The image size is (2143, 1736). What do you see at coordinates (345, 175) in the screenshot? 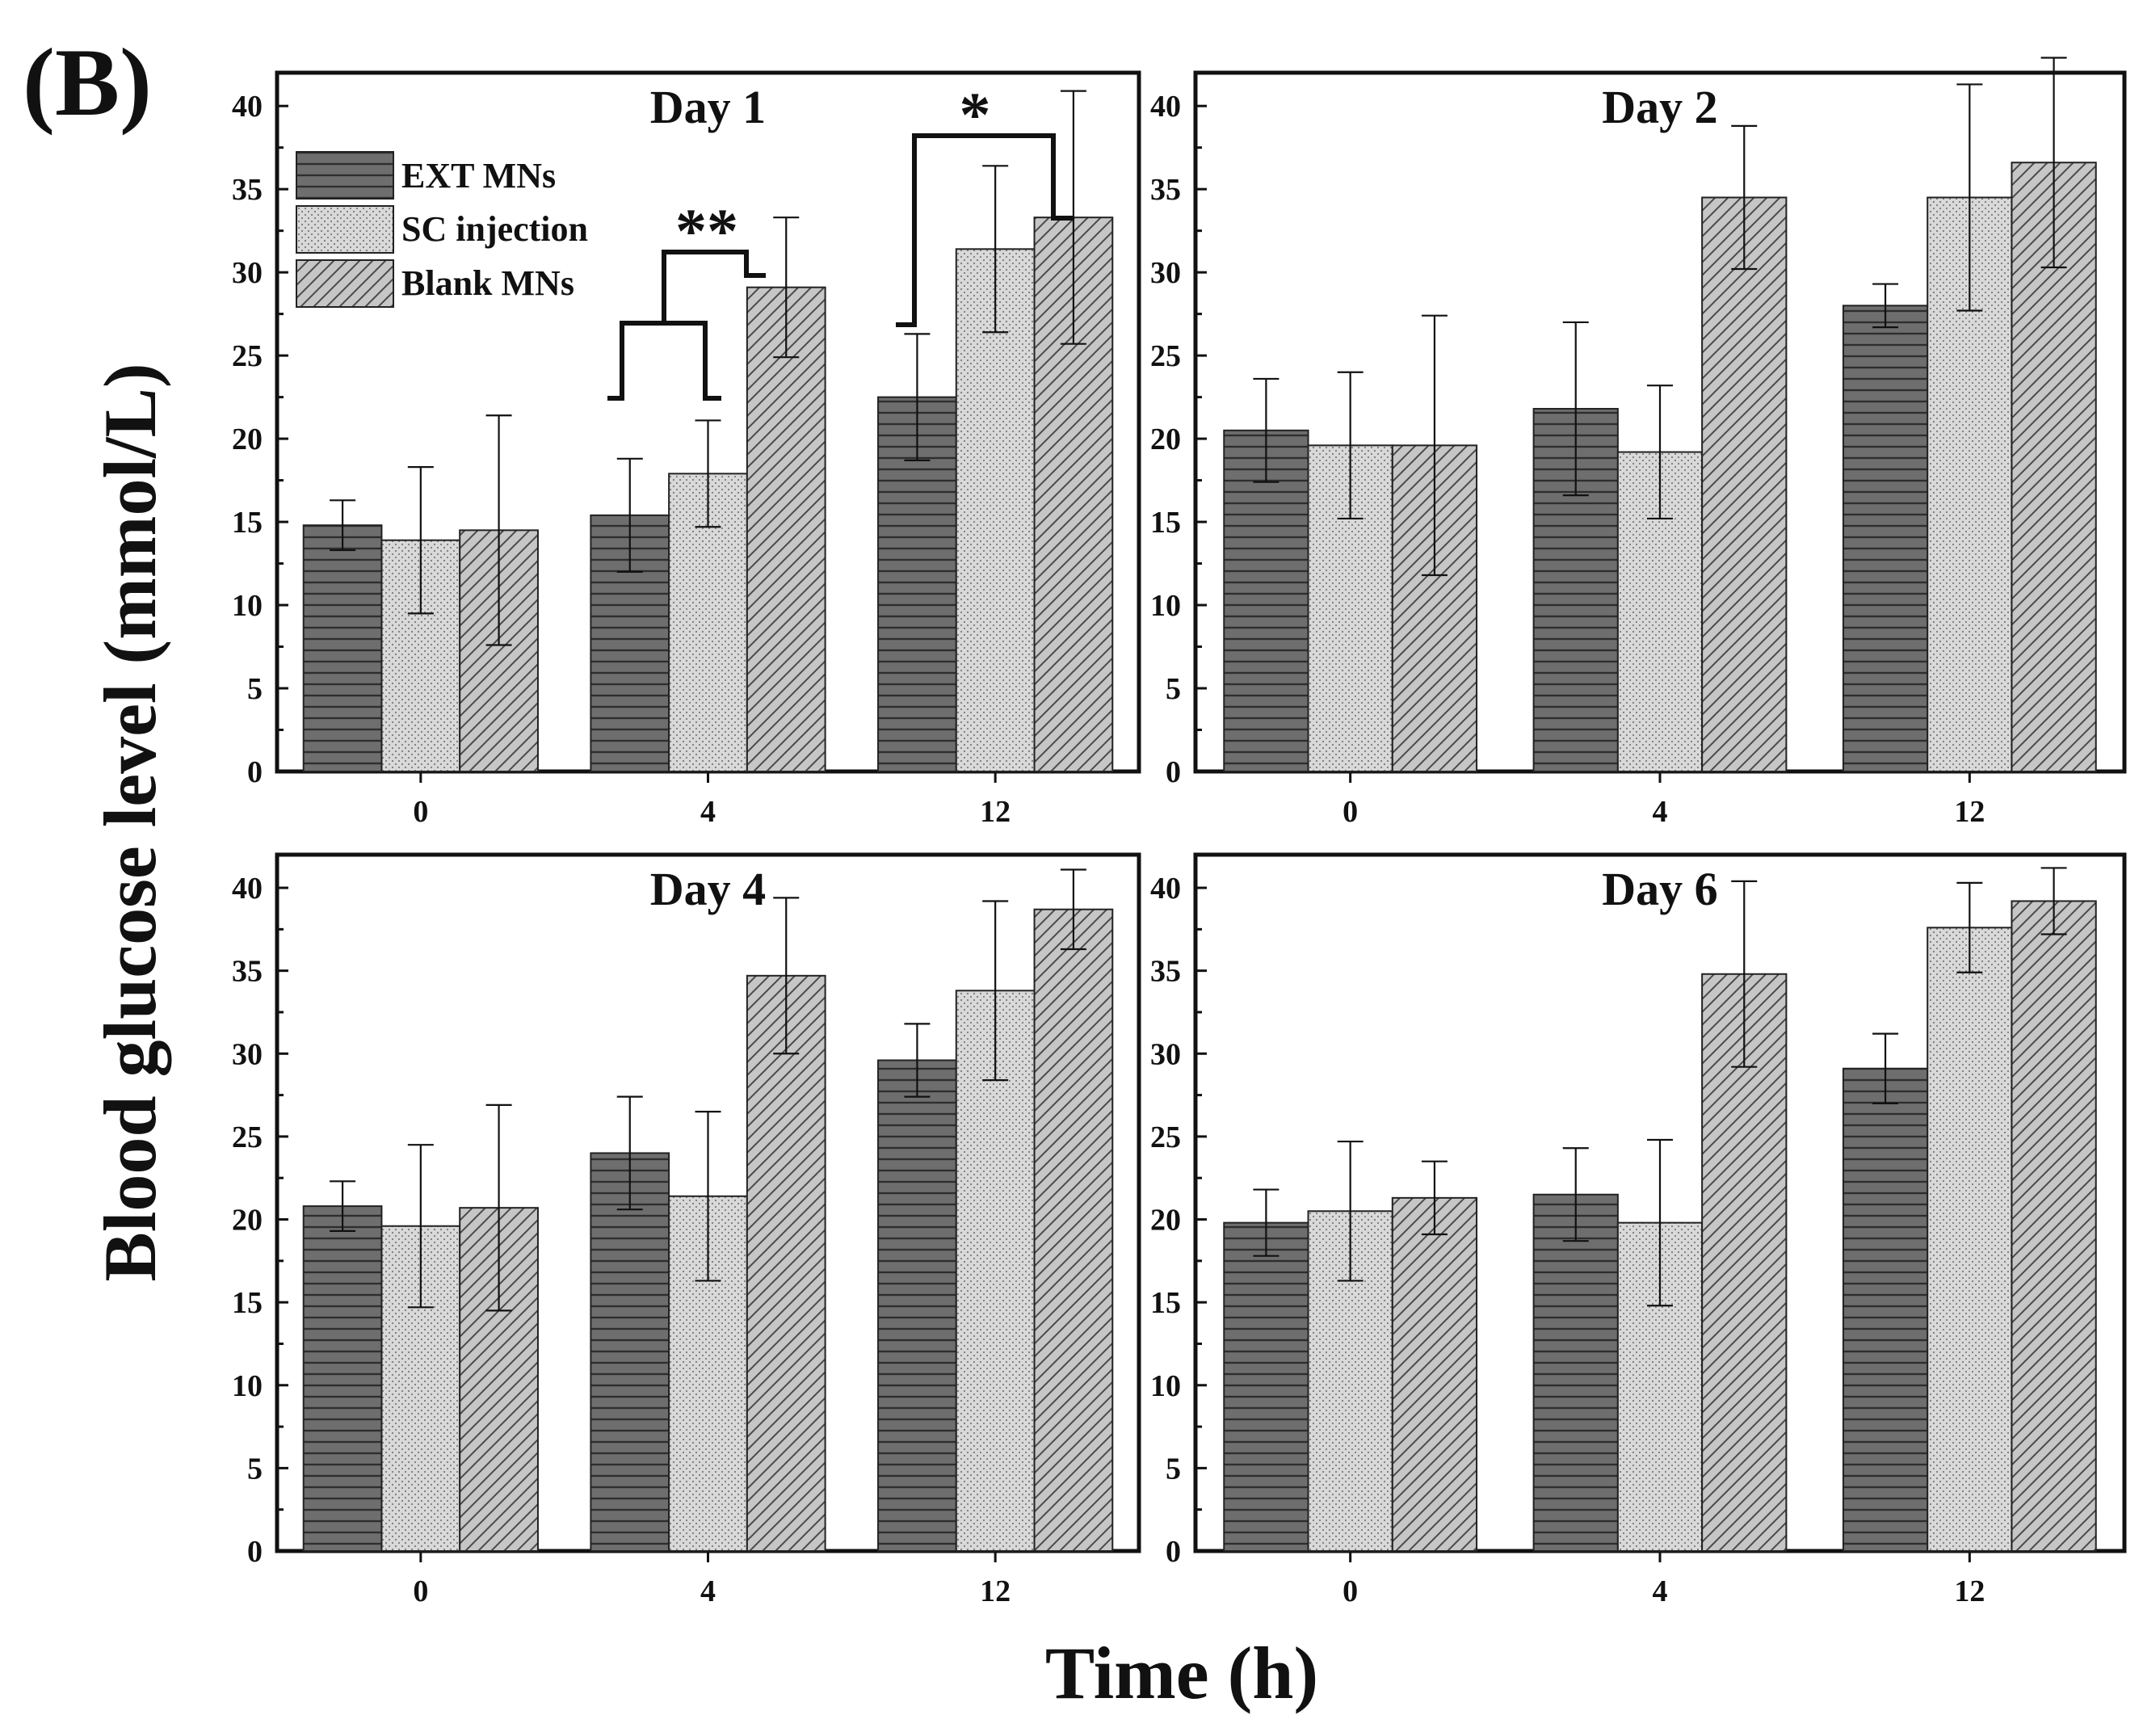
I see `legend-swatch-ext` at bounding box center [345, 175].